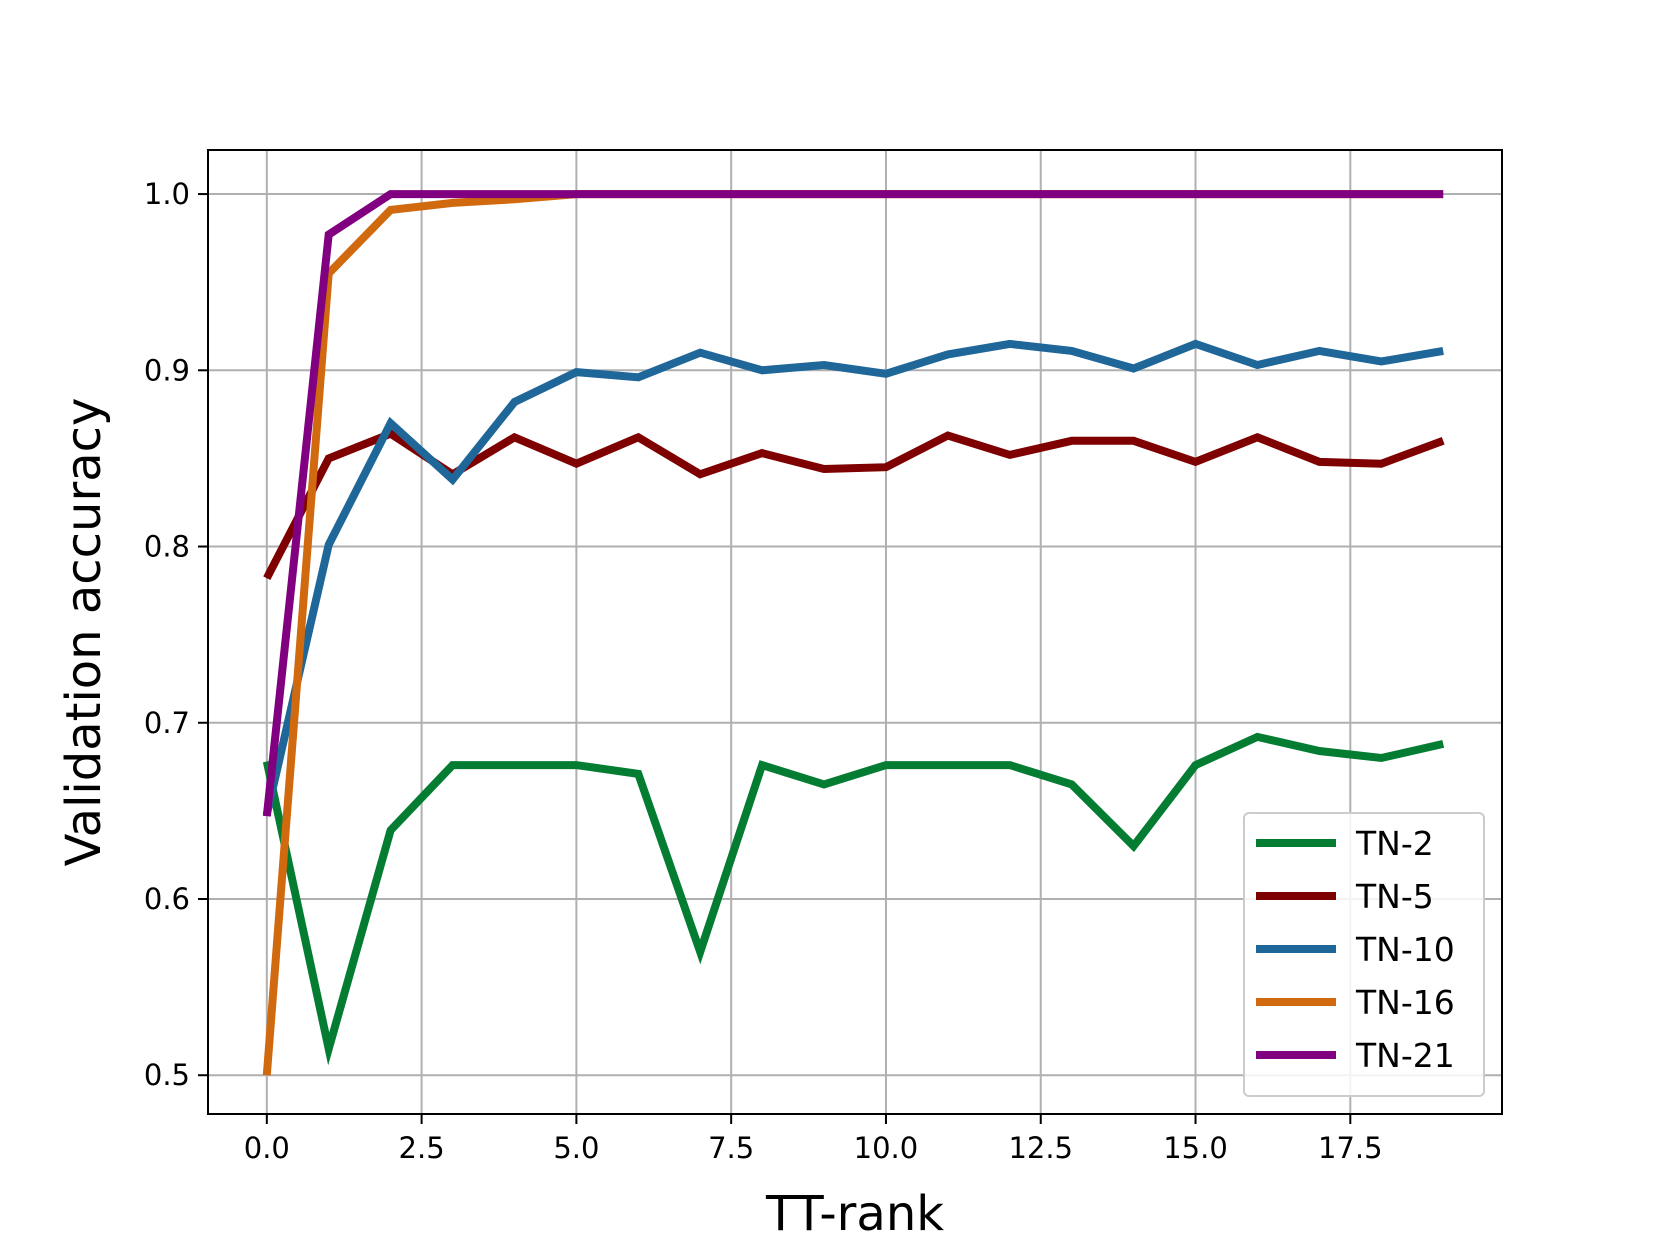 The height and width of the screenshot is (1245, 1660). What do you see at coordinates (1394, 896) in the screenshot?
I see `legend-label: TN-5` at bounding box center [1394, 896].